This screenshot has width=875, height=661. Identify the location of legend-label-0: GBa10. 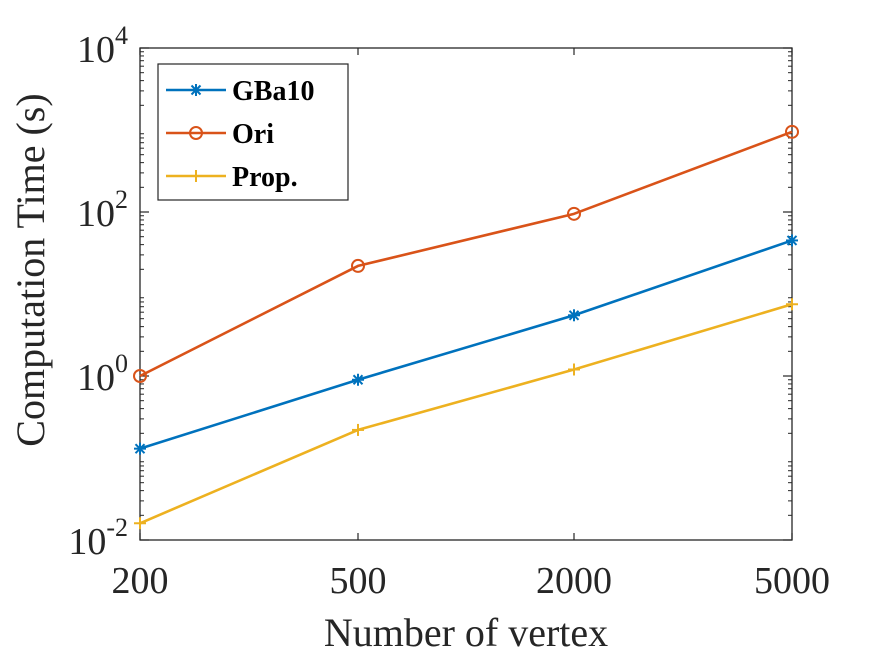
(273, 91).